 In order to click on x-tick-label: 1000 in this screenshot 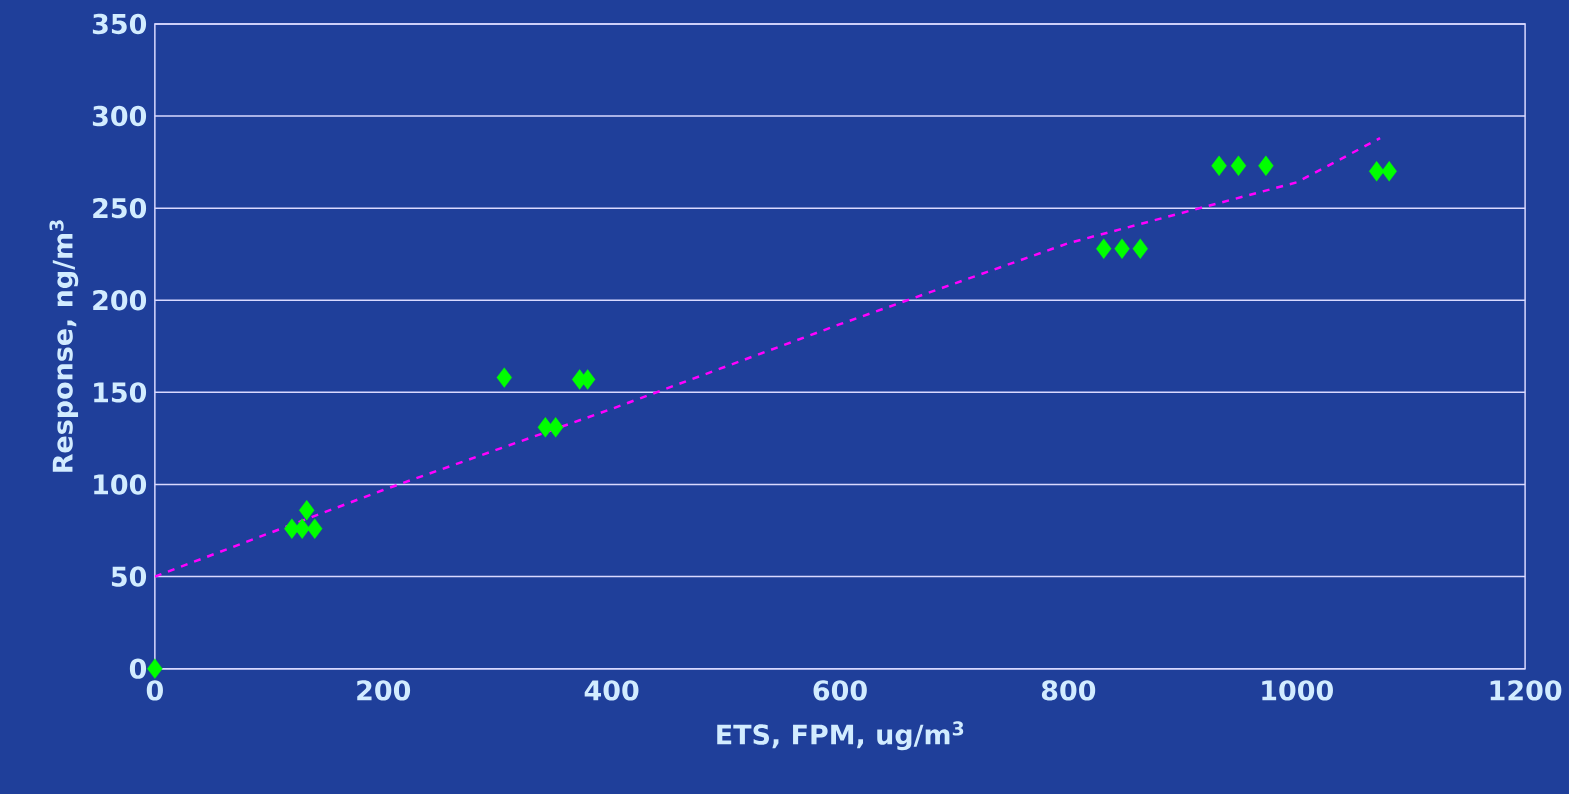, I will do `click(1297, 690)`.